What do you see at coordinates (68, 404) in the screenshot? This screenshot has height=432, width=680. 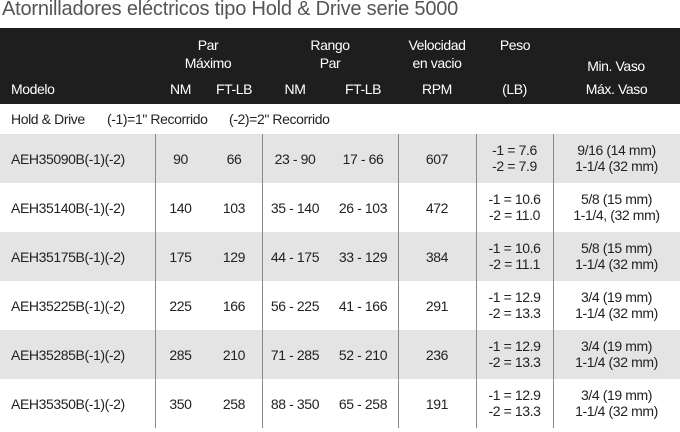 I see `table-cell: AEH35350B(-1)(-2)` at bounding box center [68, 404].